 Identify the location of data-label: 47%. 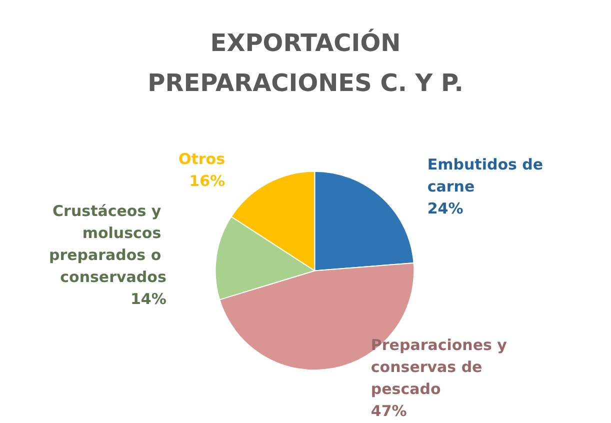
(388, 411).